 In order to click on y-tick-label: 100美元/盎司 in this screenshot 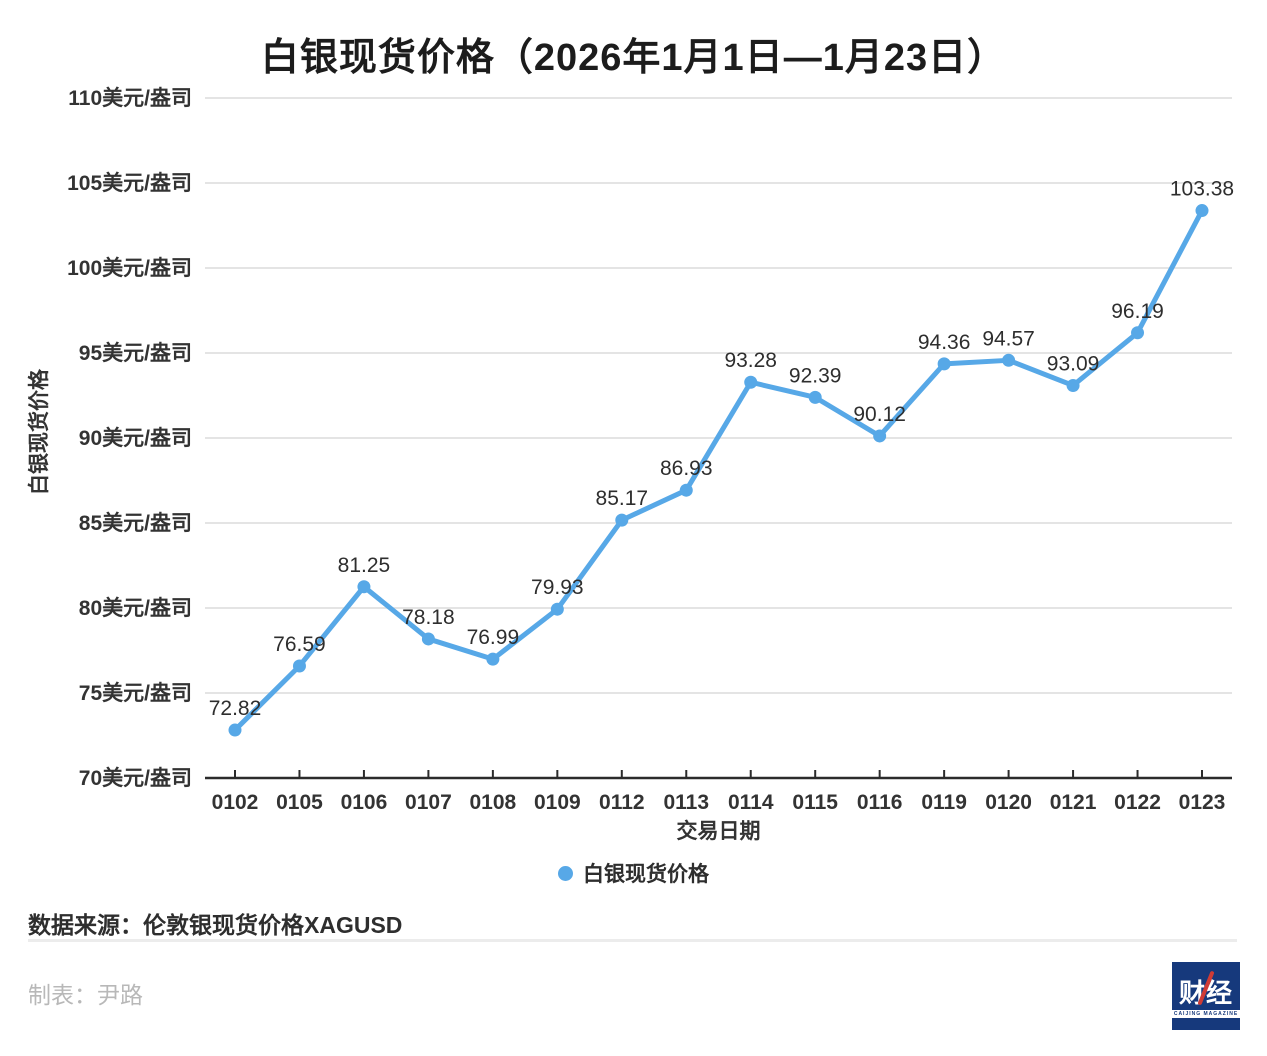, I will do `click(129, 268)`.